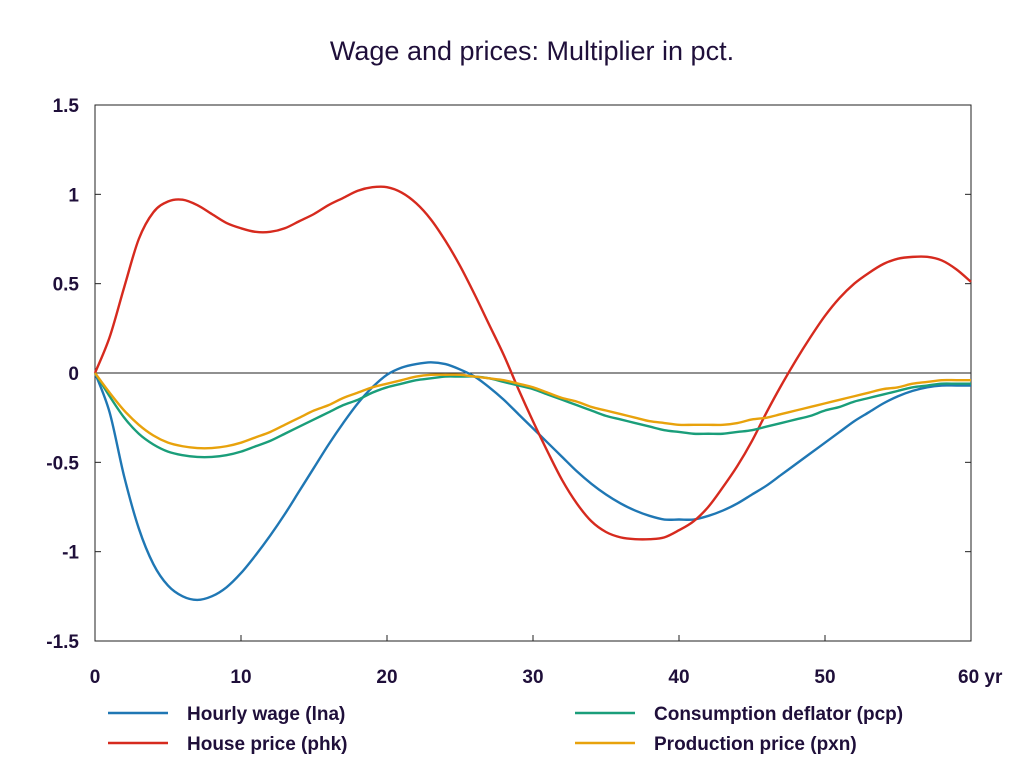 The height and width of the screenshot is (778, 1024). Describe the element at coordinates (95, 677) in the screenshot. I see `x-tick-label: 0` at that location.